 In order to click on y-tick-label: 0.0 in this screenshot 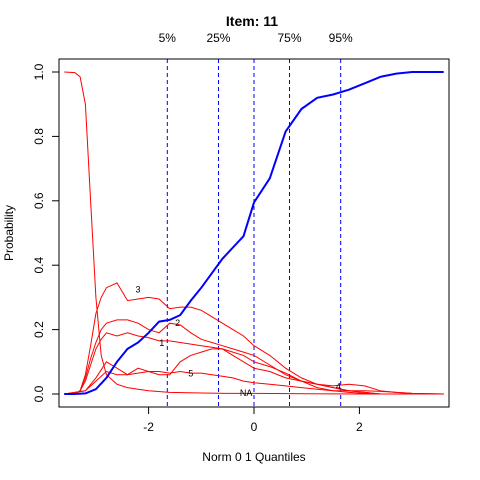, I will do `click(39, 393)`.